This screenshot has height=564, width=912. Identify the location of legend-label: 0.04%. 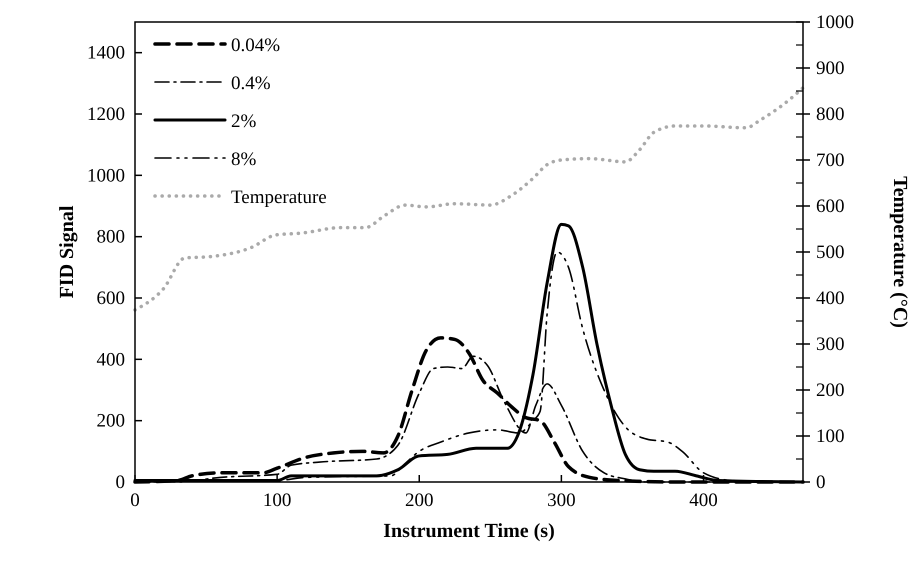
(255, 45).